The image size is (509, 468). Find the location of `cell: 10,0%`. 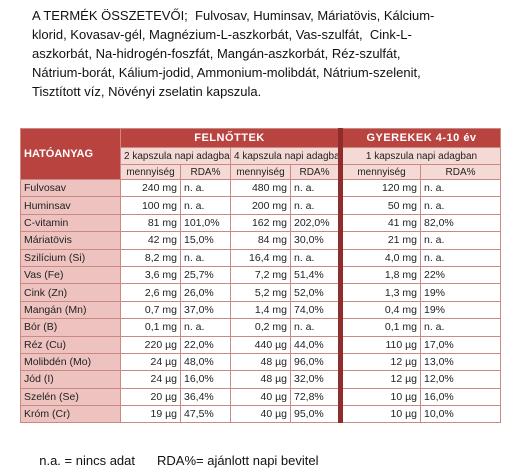

cell: 10,0% is located at coordinates (460, 414).